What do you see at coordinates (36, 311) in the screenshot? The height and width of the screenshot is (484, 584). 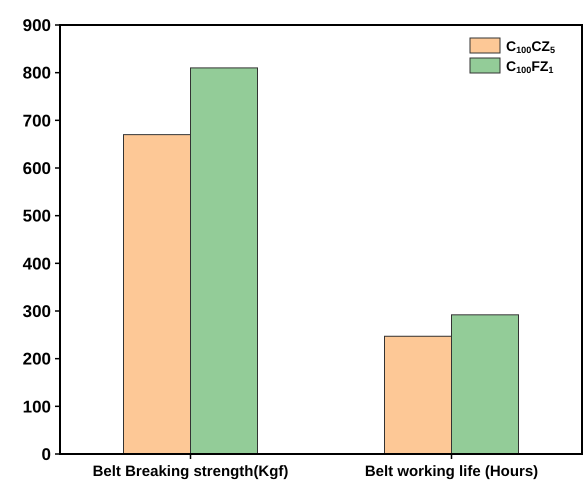 I see `y-tick-label: 300` at bounding box center [36, 311].